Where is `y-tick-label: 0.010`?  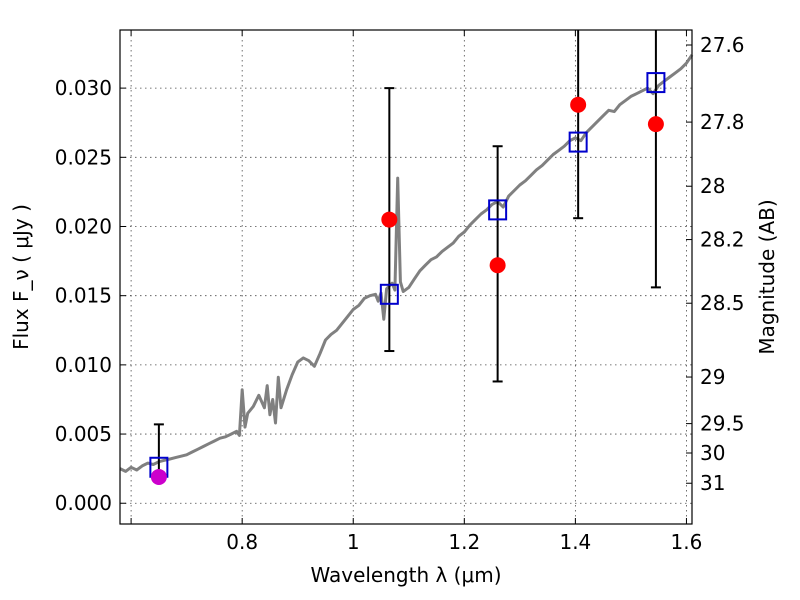
y-tick-label: 0.010 is located at coordinates (83, 365).